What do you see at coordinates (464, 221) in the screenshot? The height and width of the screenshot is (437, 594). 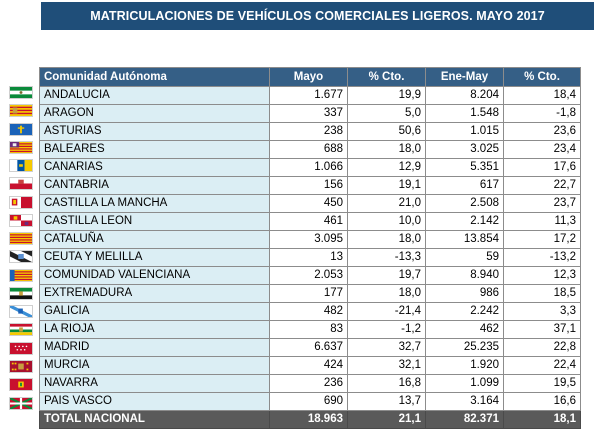 I see `ene-may-cell: 2.142` at bounding box center [464, 221].